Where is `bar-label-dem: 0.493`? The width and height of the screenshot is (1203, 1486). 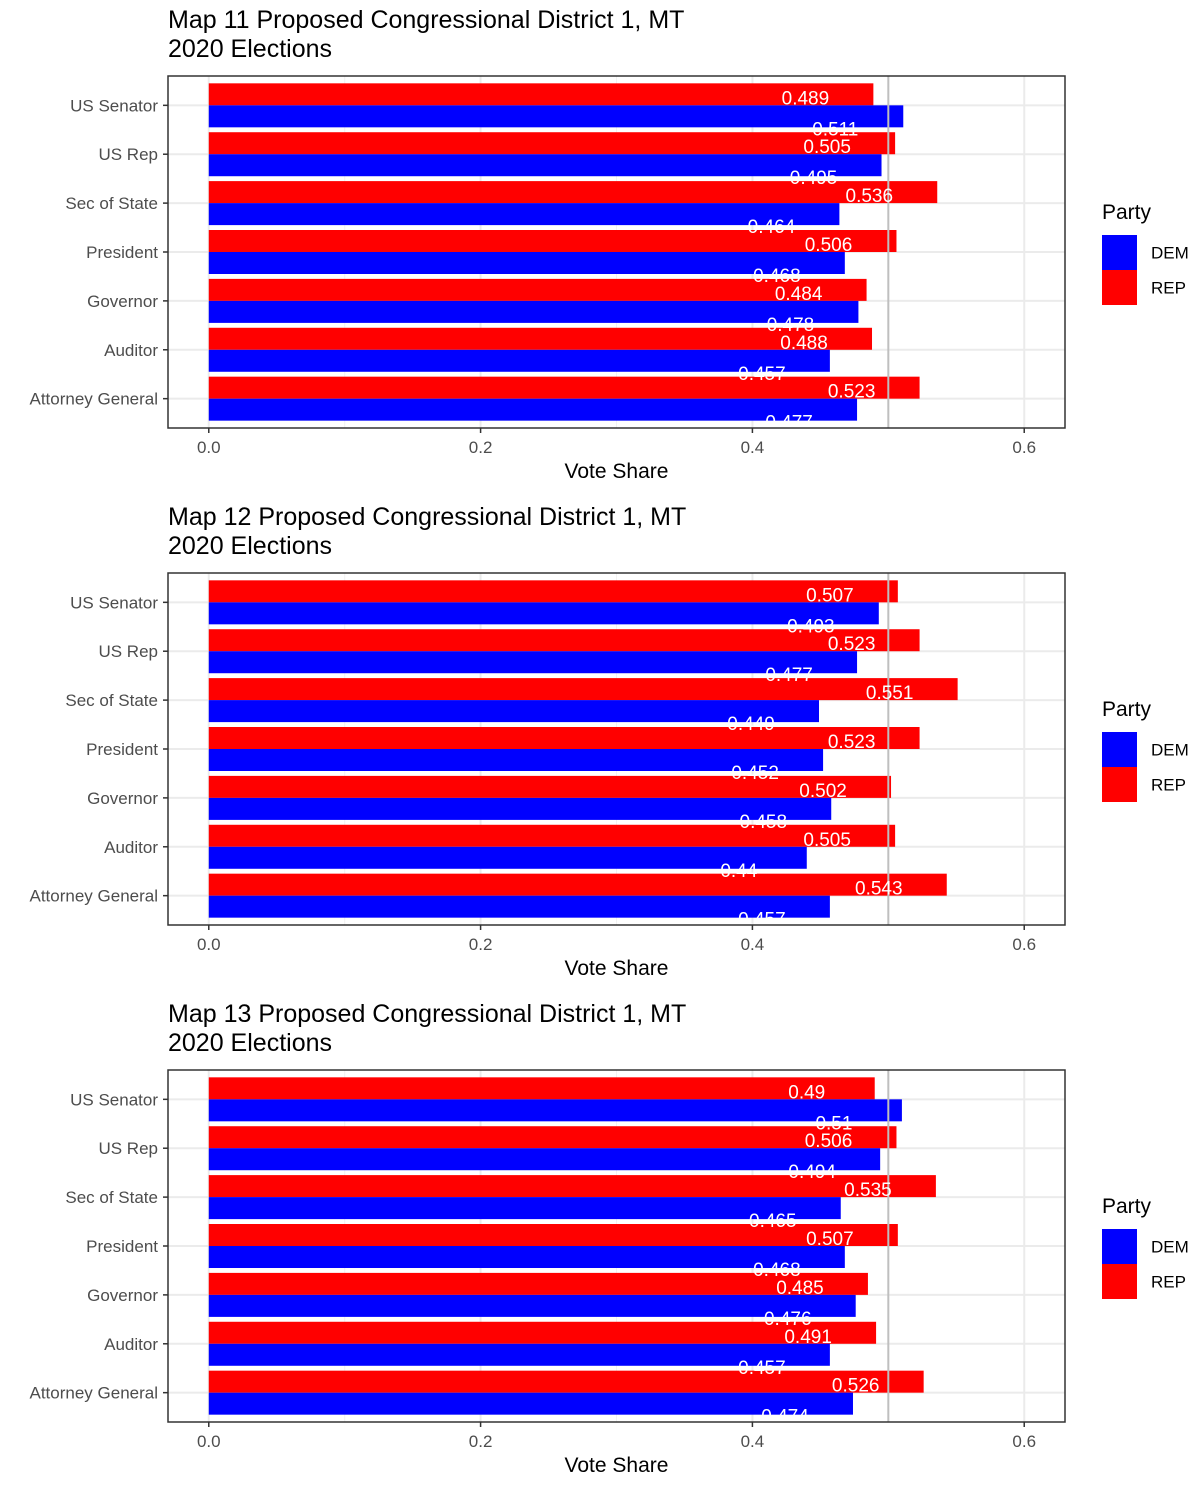 bar-label-dem: 0.493 is located at coordinates (811, 626).